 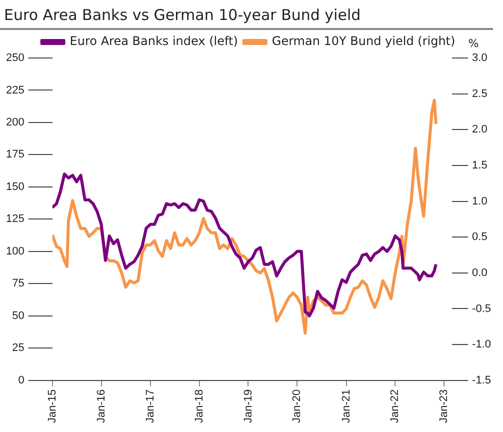 I want to click on y-tick-label: 225, so click(x=15, y=90).